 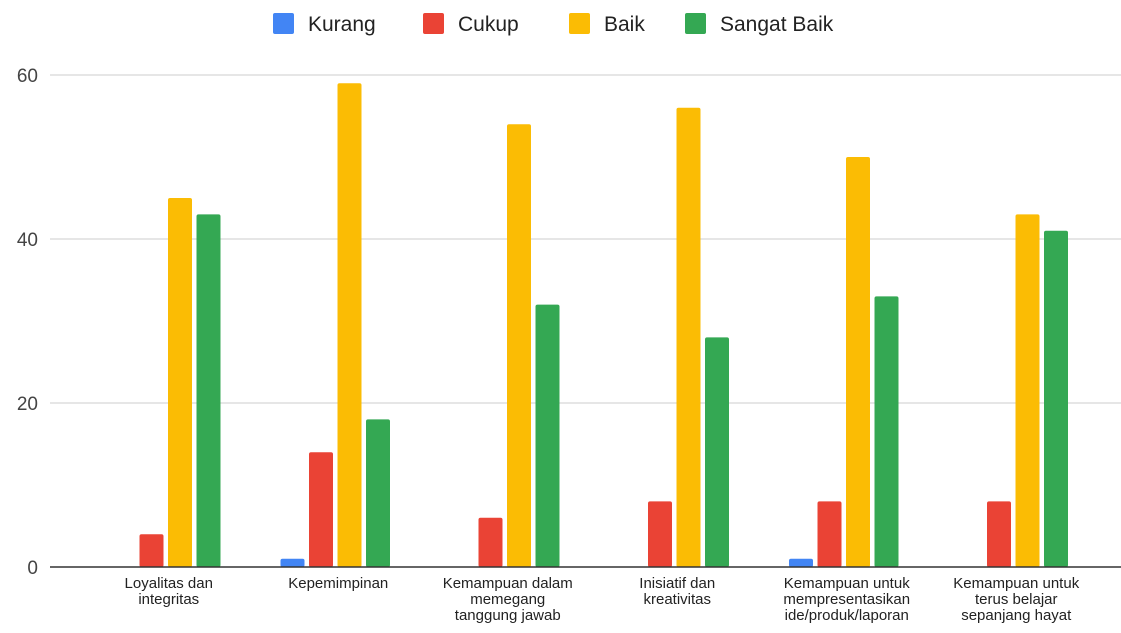 I want to click on x-category-label: Kemampuan dalam memegang tanggung jawab, so click(x=508, y=599).